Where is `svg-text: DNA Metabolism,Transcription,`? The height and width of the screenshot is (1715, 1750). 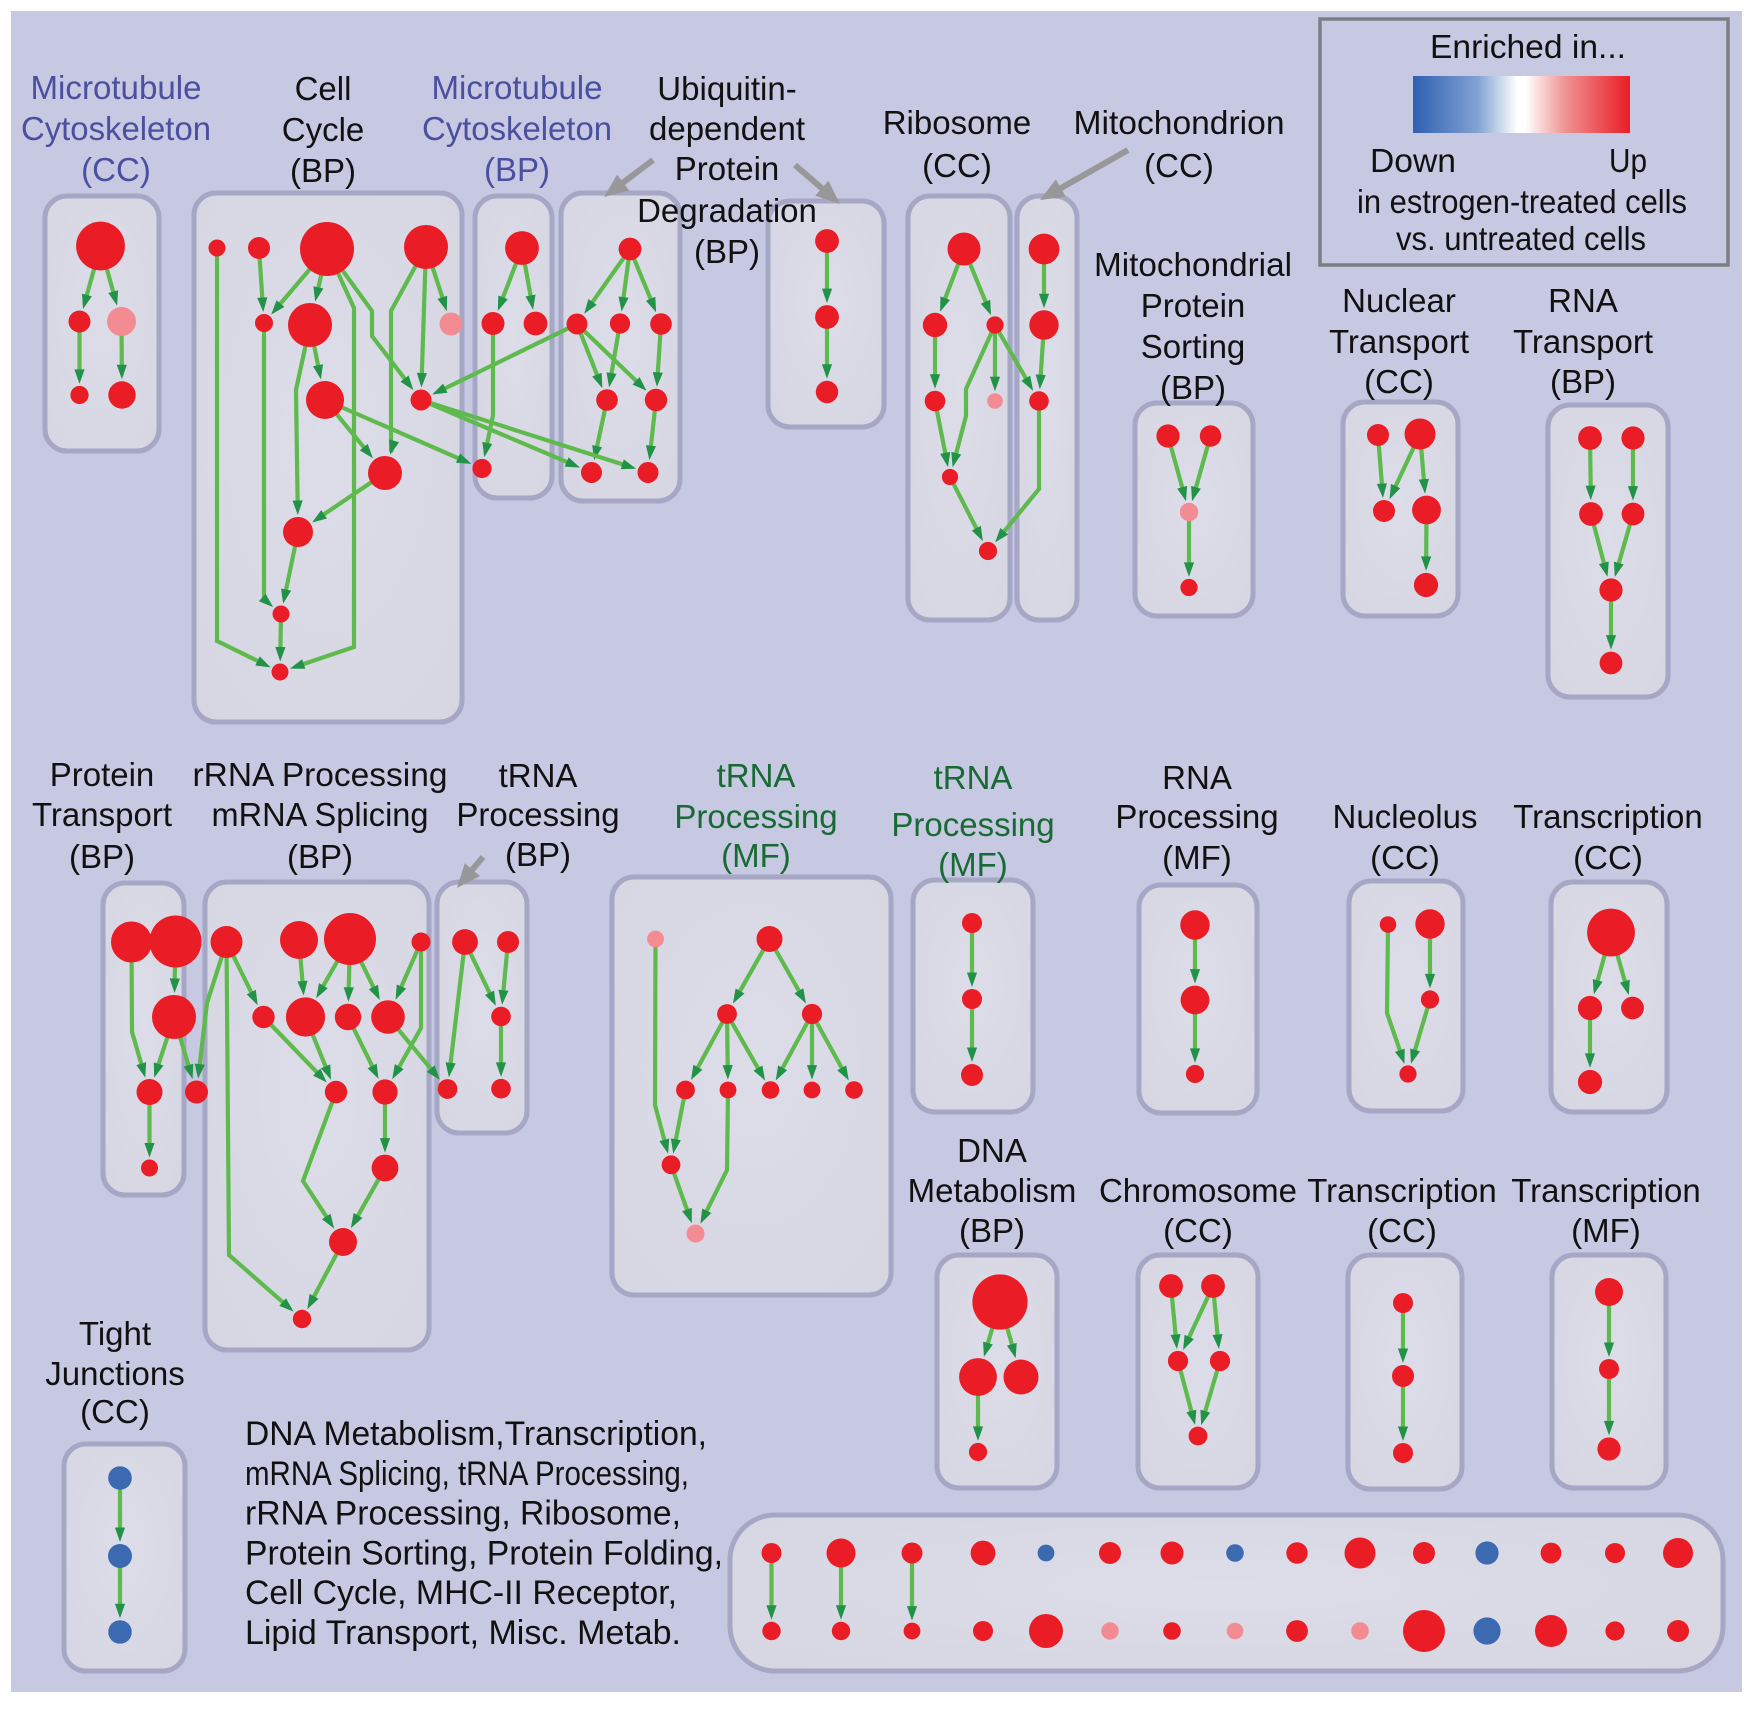 svg-text: DNA Metabolism,Transcription, is located at coordinates (476, 1434).